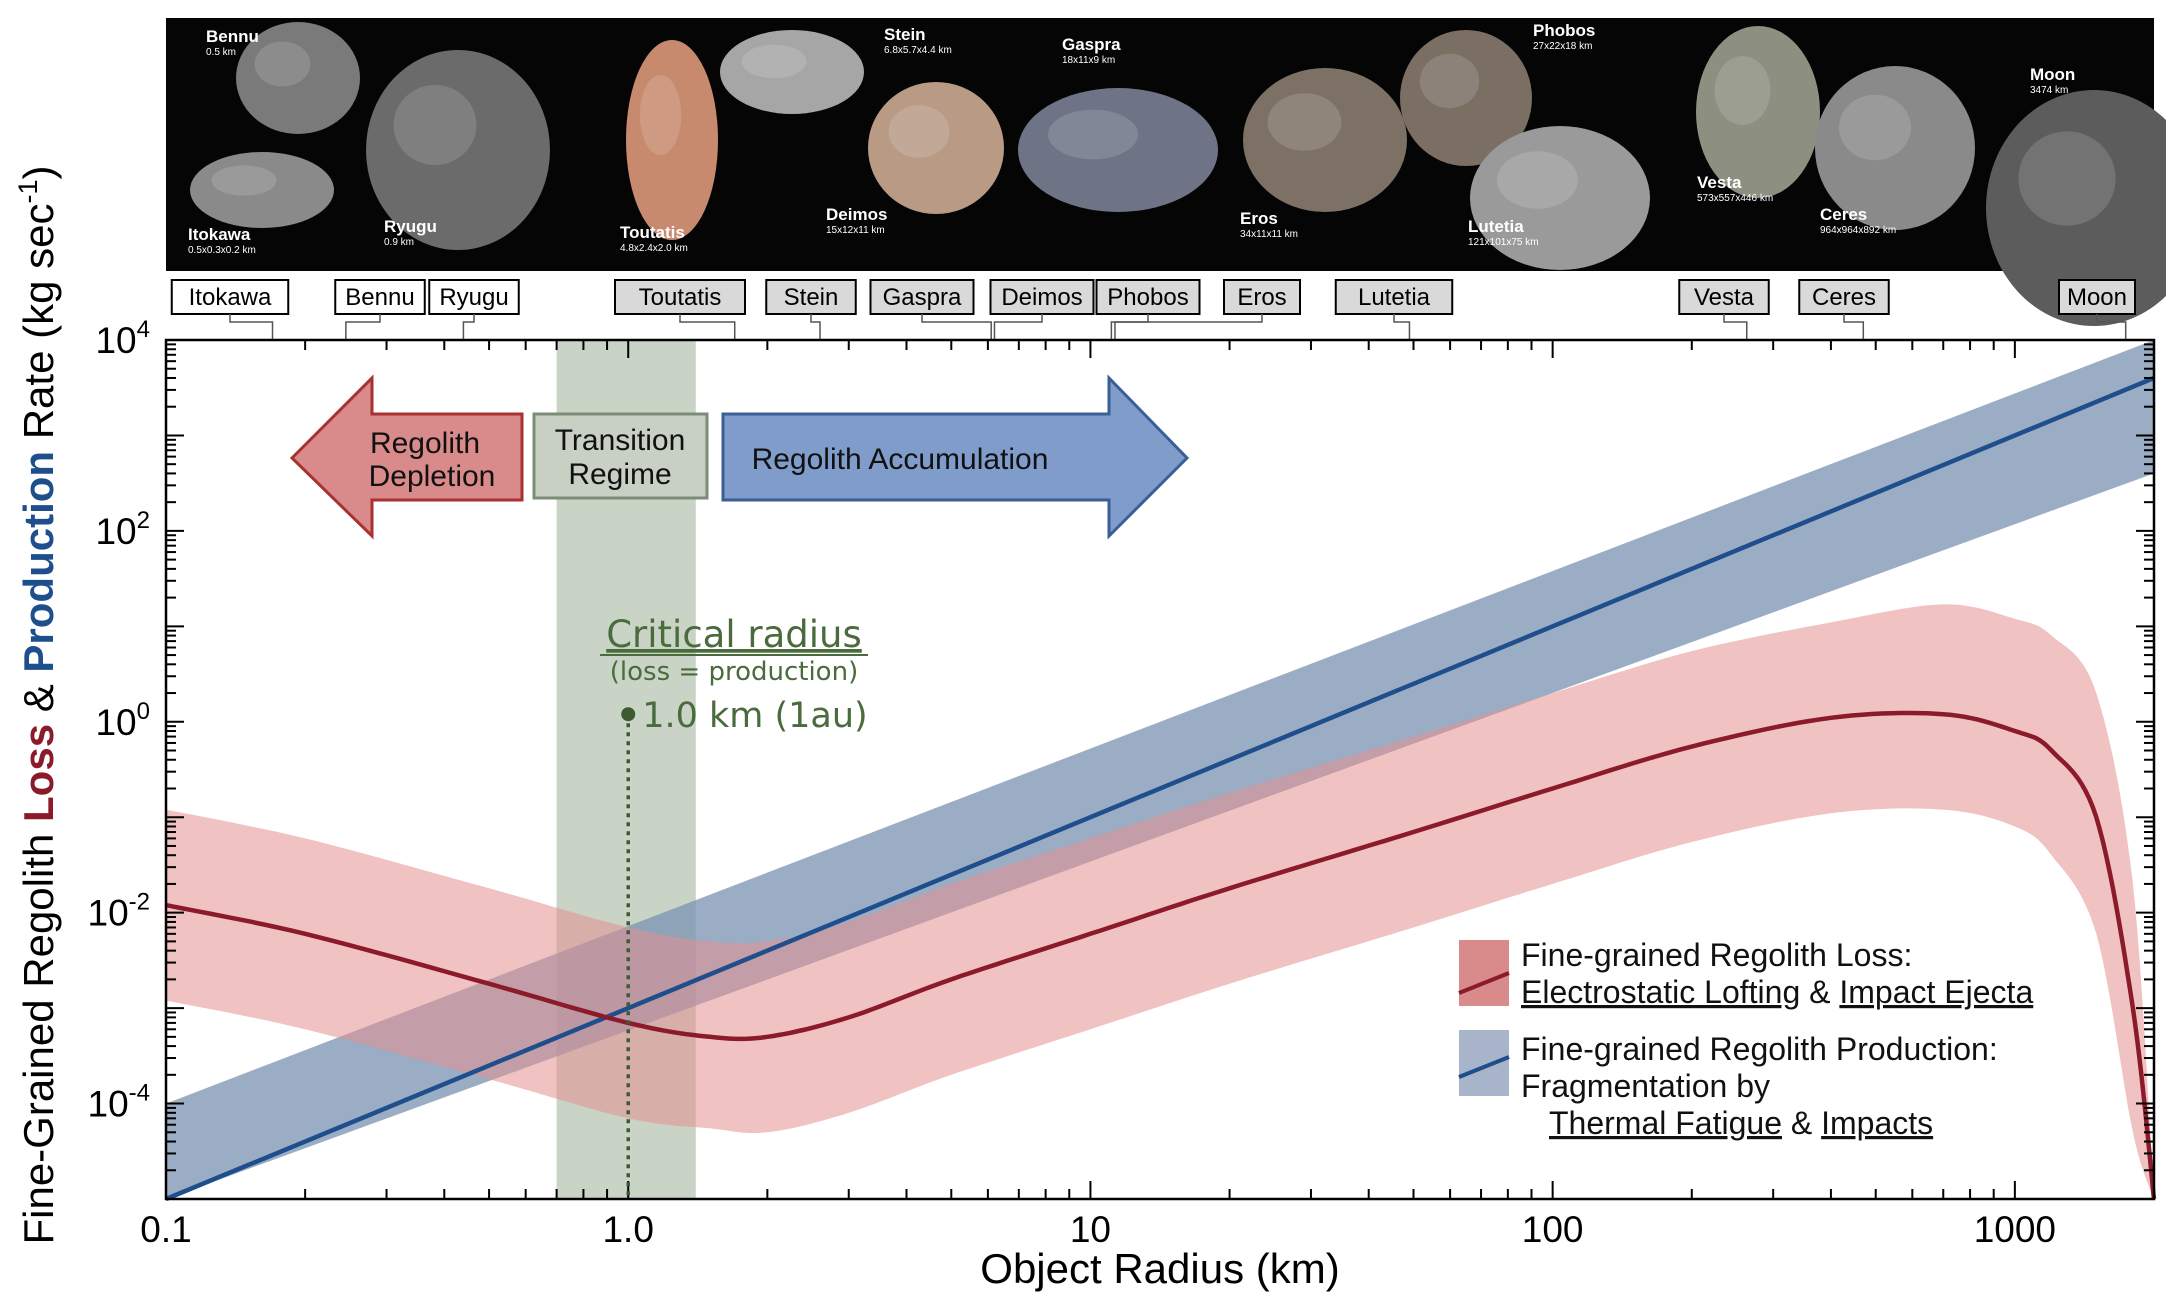  I want to click on photo-caption-dims: 0.5 km, so click(221, 52).